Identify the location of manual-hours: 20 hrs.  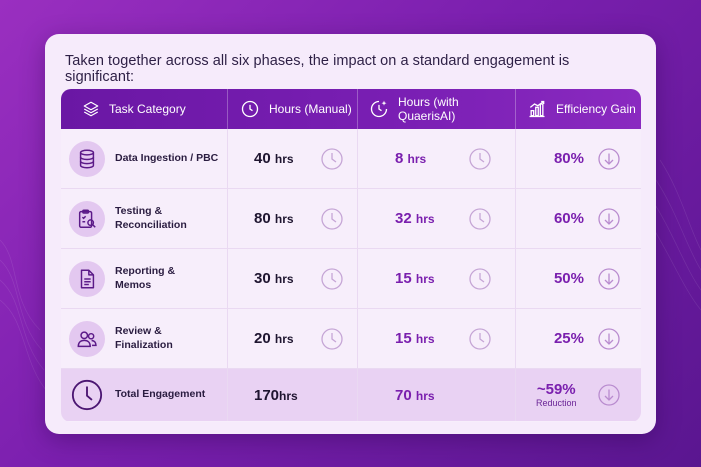
(274, 338).